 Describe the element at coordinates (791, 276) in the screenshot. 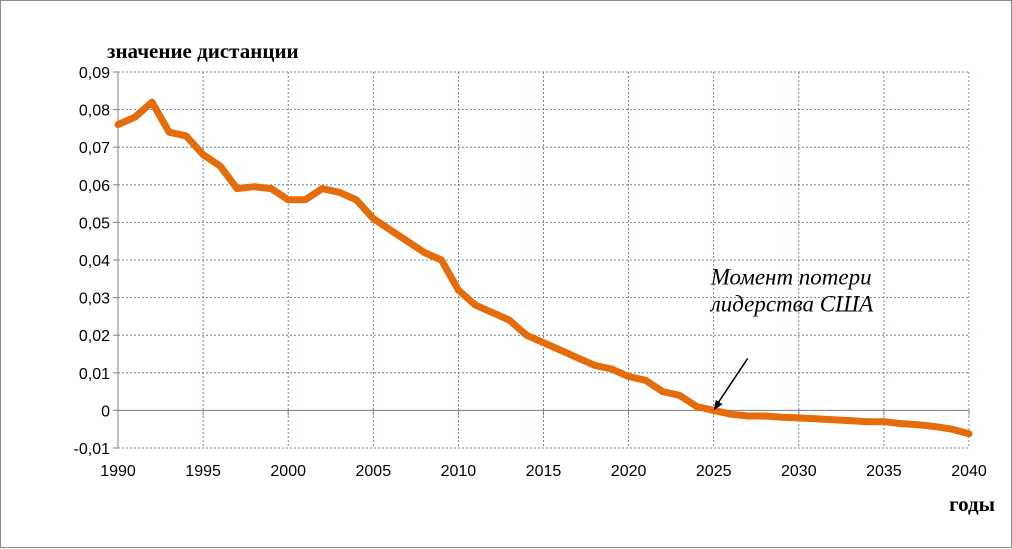

I see `annotation-line-1: Момент потери` at that location.